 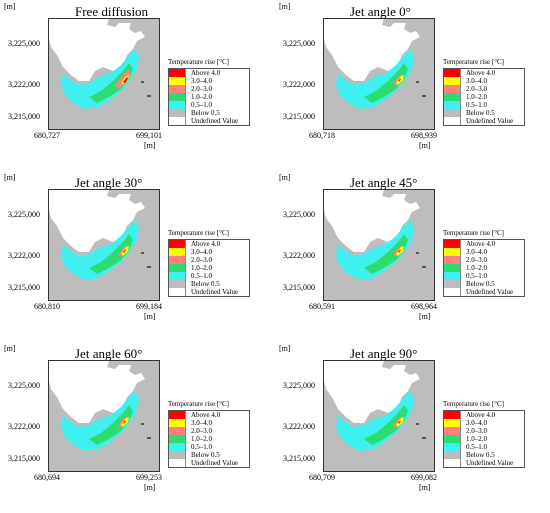 What do you see at coordinates (109, 182) in the screenshot?
I see `panel-title: Jet angle 30°` at bounding box center [109, 182].